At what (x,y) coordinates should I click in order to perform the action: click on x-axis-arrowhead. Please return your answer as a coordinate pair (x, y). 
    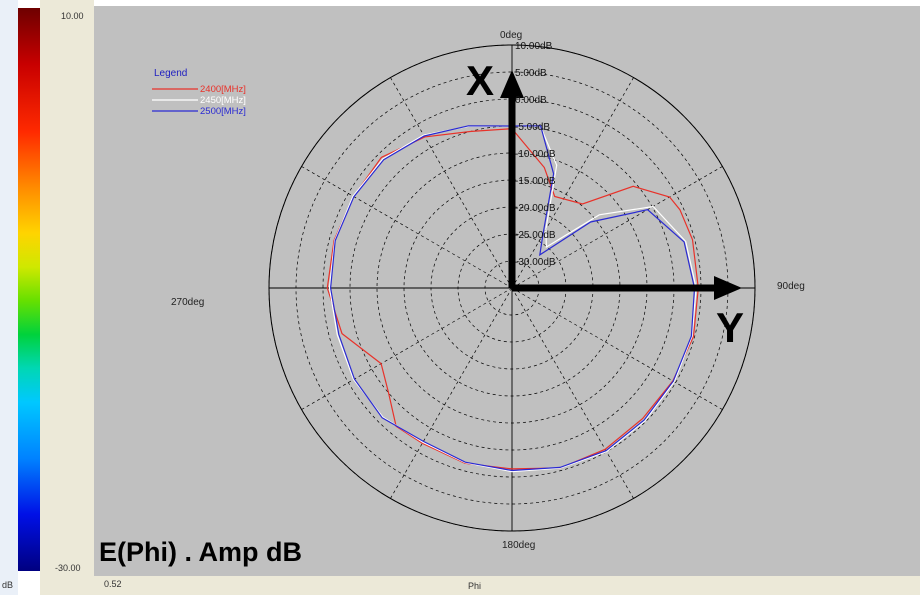
    Looking at the image, I should click on (512, 84).